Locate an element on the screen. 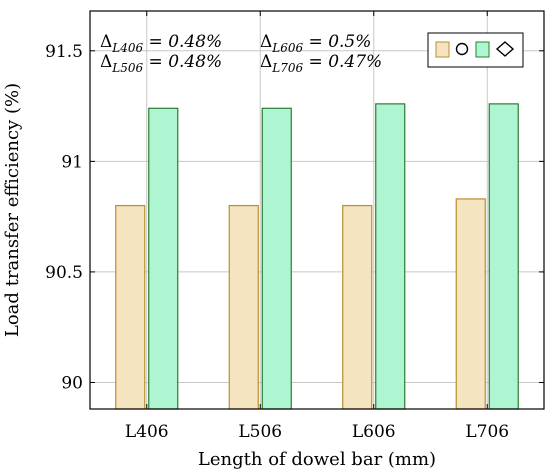 This screenshot has height=473, width=550. x-tick-label: L606 is located at coordinates (374, 432).